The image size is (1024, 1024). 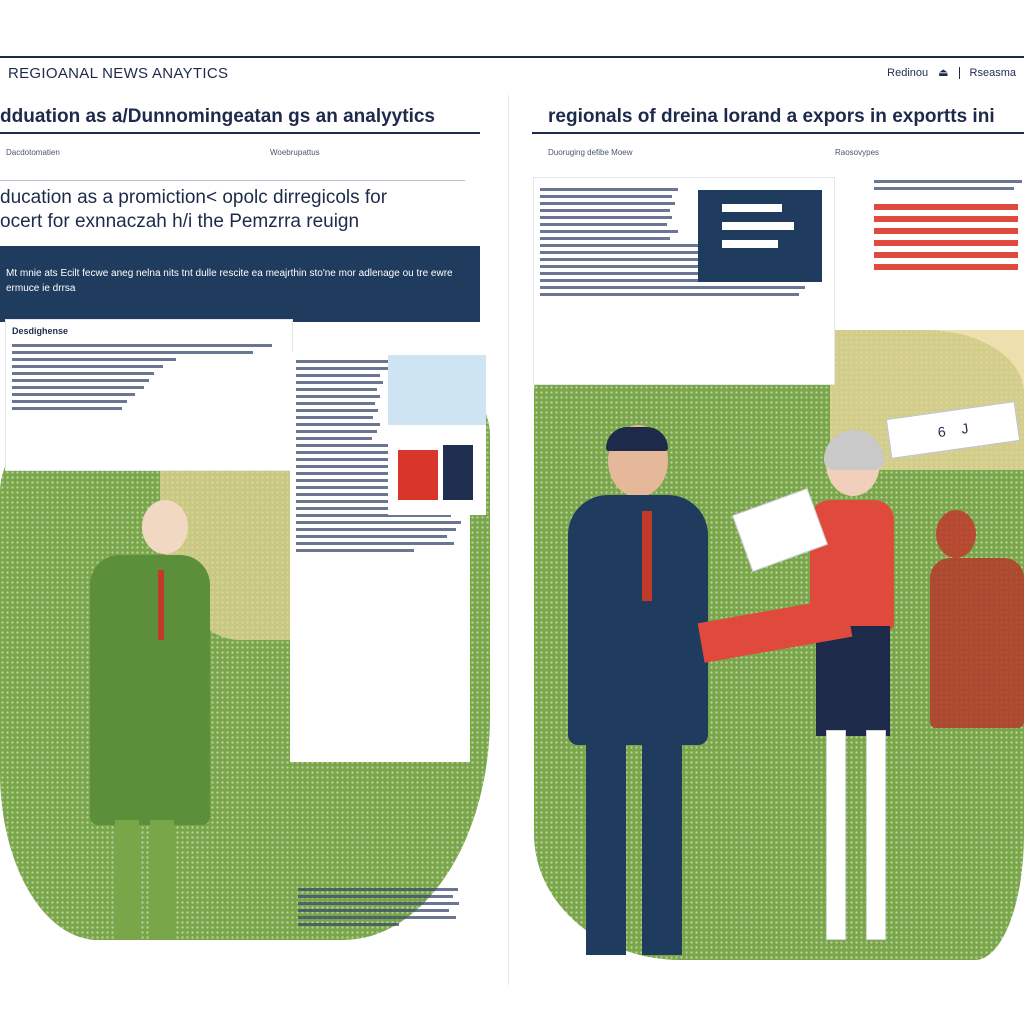 What do you see at coordinates (590, 152) in the screenshot?
I see `right-meta-left: Duoruging defibe Moew` at bounding box center [590, 152].